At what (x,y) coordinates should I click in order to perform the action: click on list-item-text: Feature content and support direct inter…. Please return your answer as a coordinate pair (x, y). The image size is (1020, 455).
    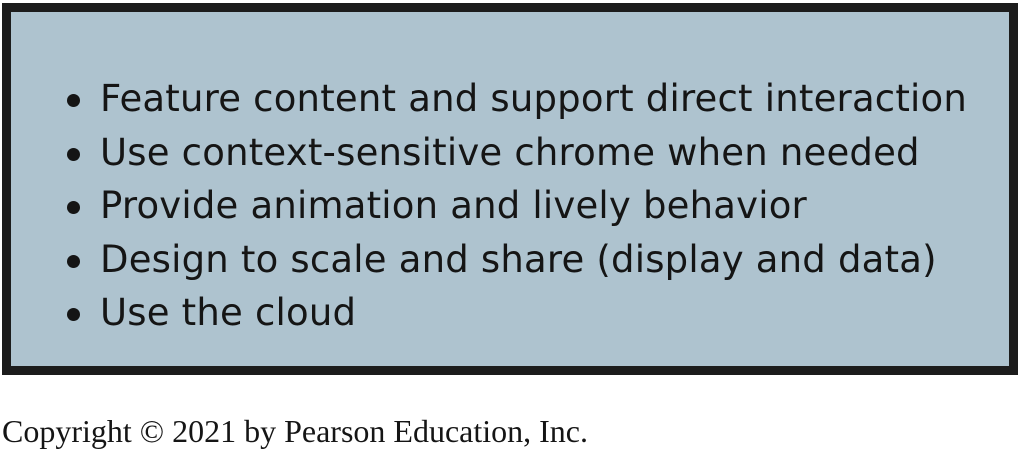
    Looking at the image, I should click on (534, 99).